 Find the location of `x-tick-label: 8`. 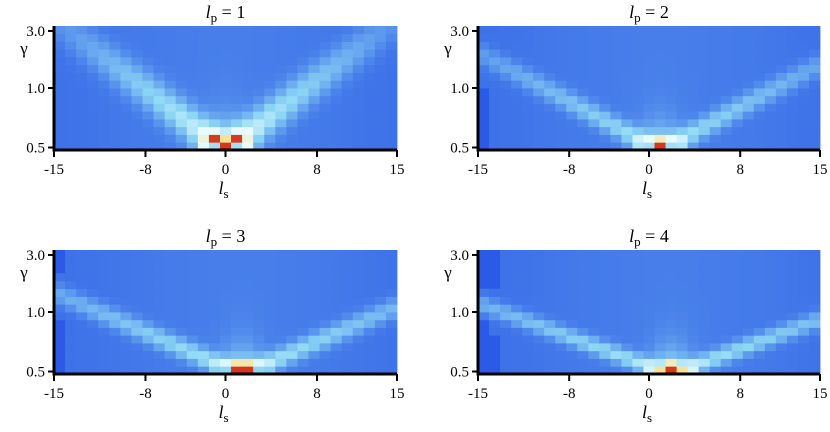

x-tick-label: 8 is located at coordinates (317, 170).